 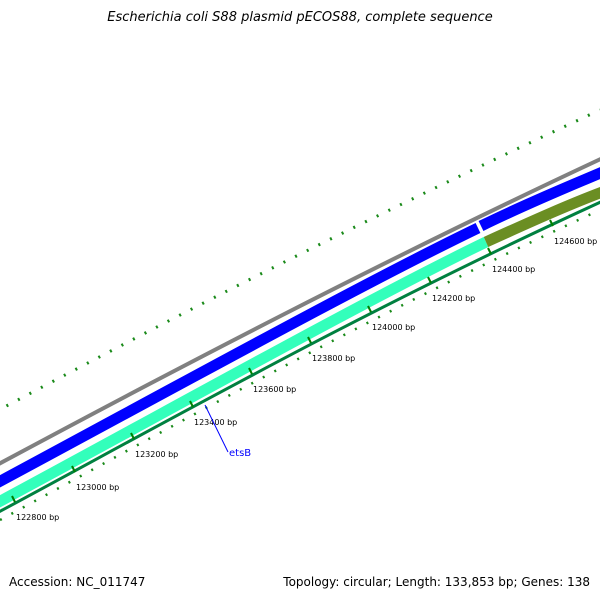 What do you see at coordinates (97, 487) in the screenshot?
I see `tick-label: 123000 bp` at bounding box center [97, 487].